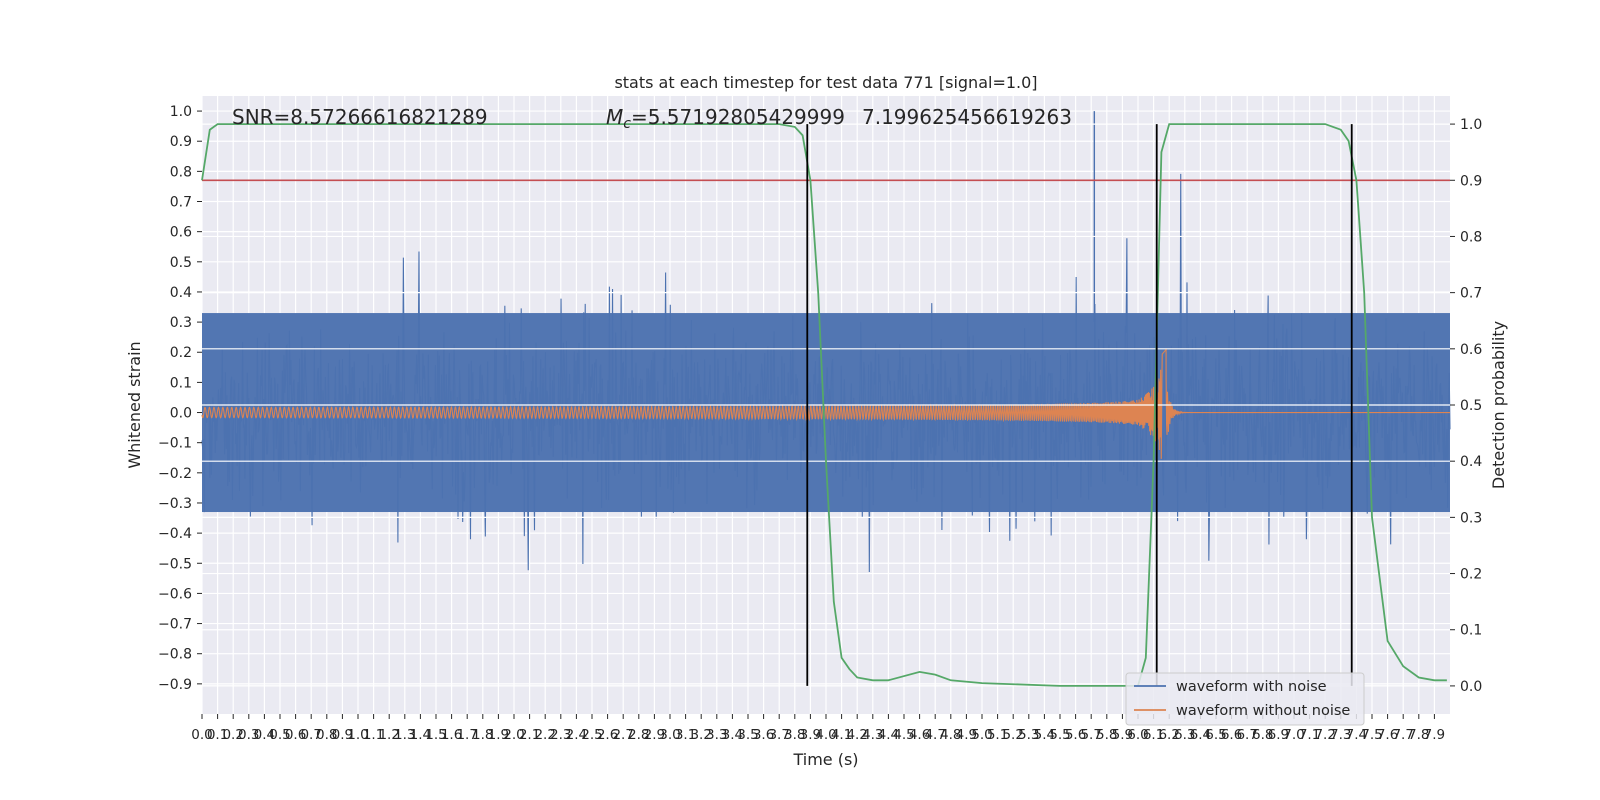  Describe the element at coordinates (1028, 735) in the screenshot. I see `x-tick-label: 5.3` at that location.